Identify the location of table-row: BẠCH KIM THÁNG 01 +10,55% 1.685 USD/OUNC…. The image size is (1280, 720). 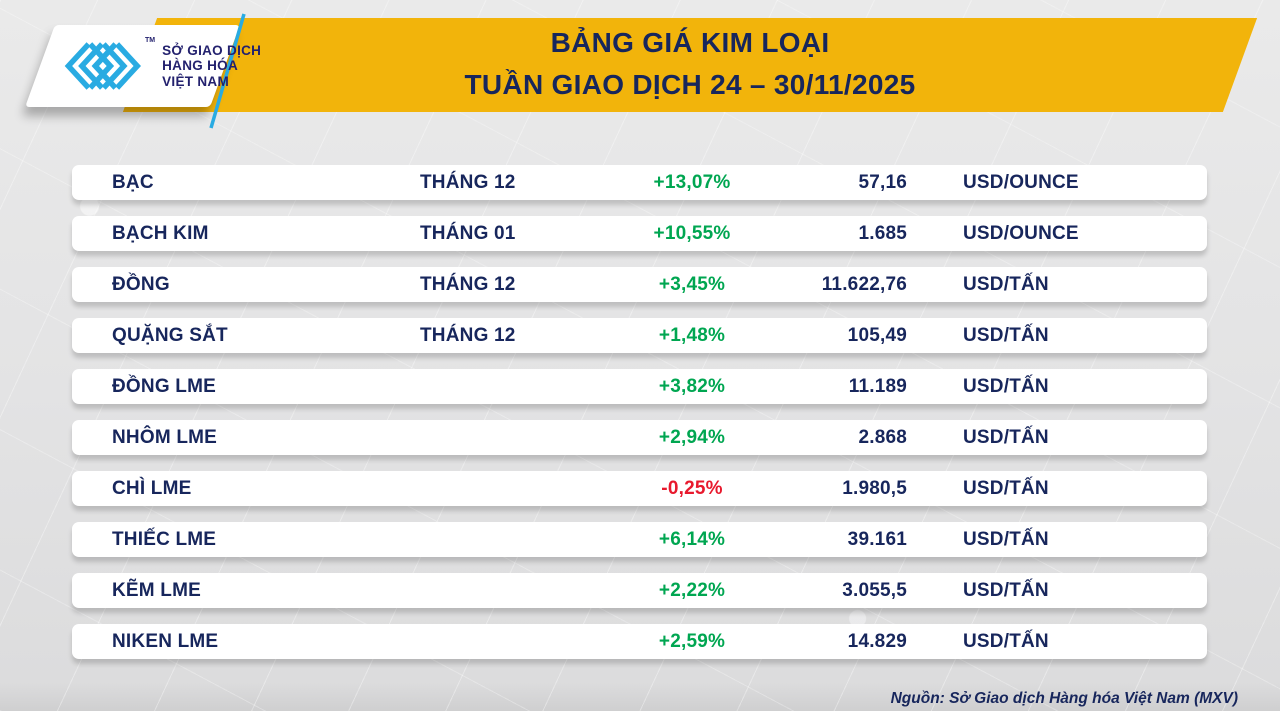
(639, 233).